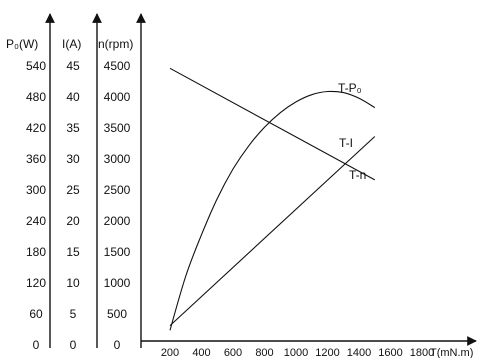 The width and height of the screenshot is (485, 358). I want to click on p0-tick-label: 360, so click(36, 159).